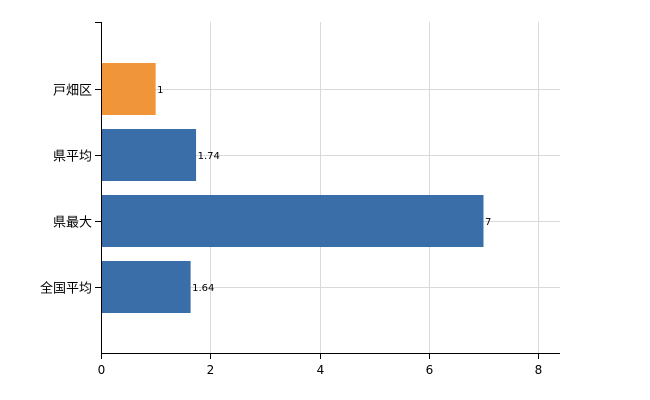  What do you see at coordinates (72, 157) in the screenshot?
I see `category-label-1: 県平均` at bounding box center [72, 157].